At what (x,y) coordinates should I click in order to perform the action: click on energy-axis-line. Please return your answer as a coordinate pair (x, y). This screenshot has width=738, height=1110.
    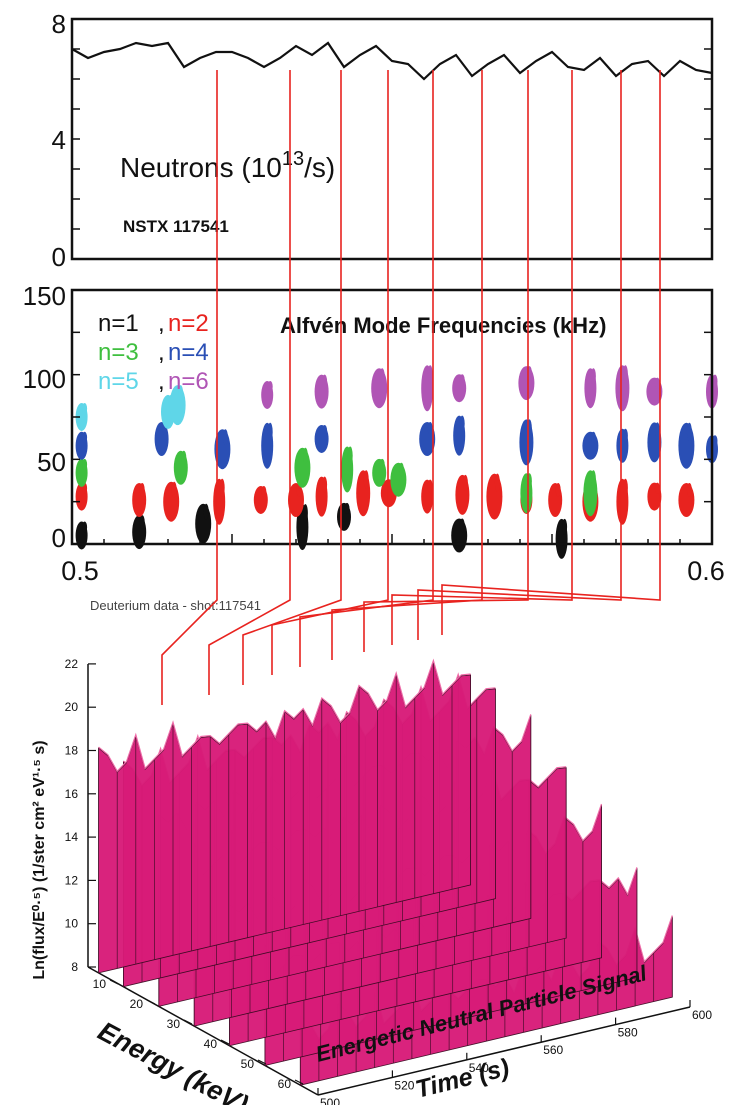
    Looking at the image, I should click on (203, 1031).